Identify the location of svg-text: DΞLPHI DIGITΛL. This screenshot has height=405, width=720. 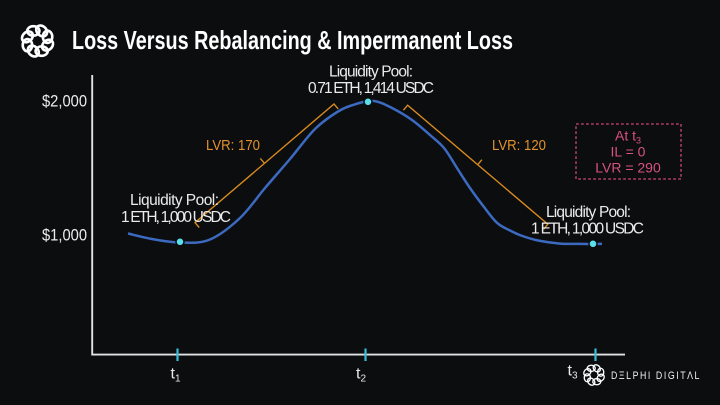
(656, 376).